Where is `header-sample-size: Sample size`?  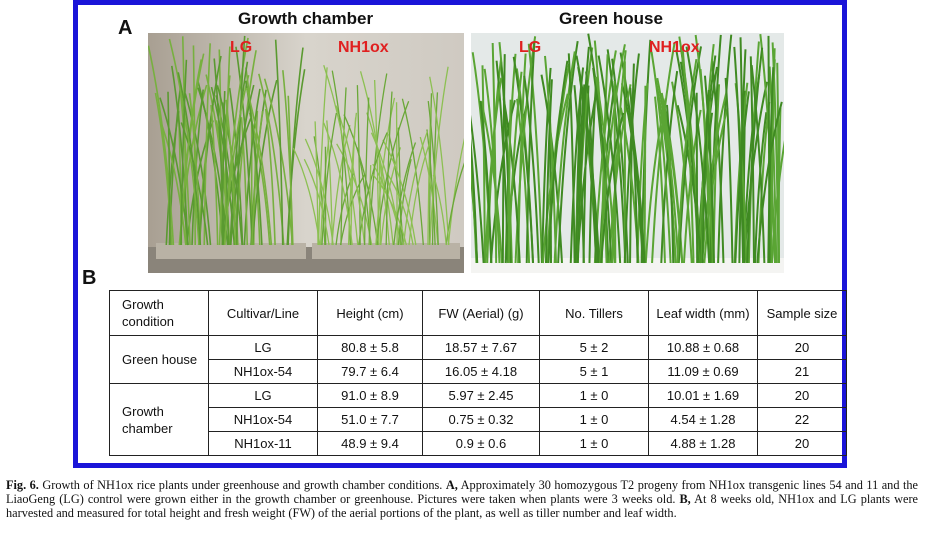
header-sample-size: Sample size is located at coordinates (802, 313).